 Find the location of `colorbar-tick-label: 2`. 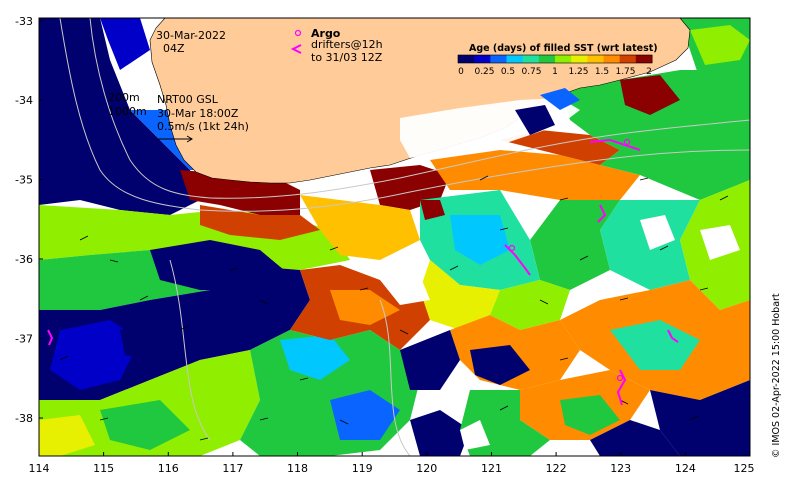

colorbar-tick-label: 2 is located at coordinates (649, 72).